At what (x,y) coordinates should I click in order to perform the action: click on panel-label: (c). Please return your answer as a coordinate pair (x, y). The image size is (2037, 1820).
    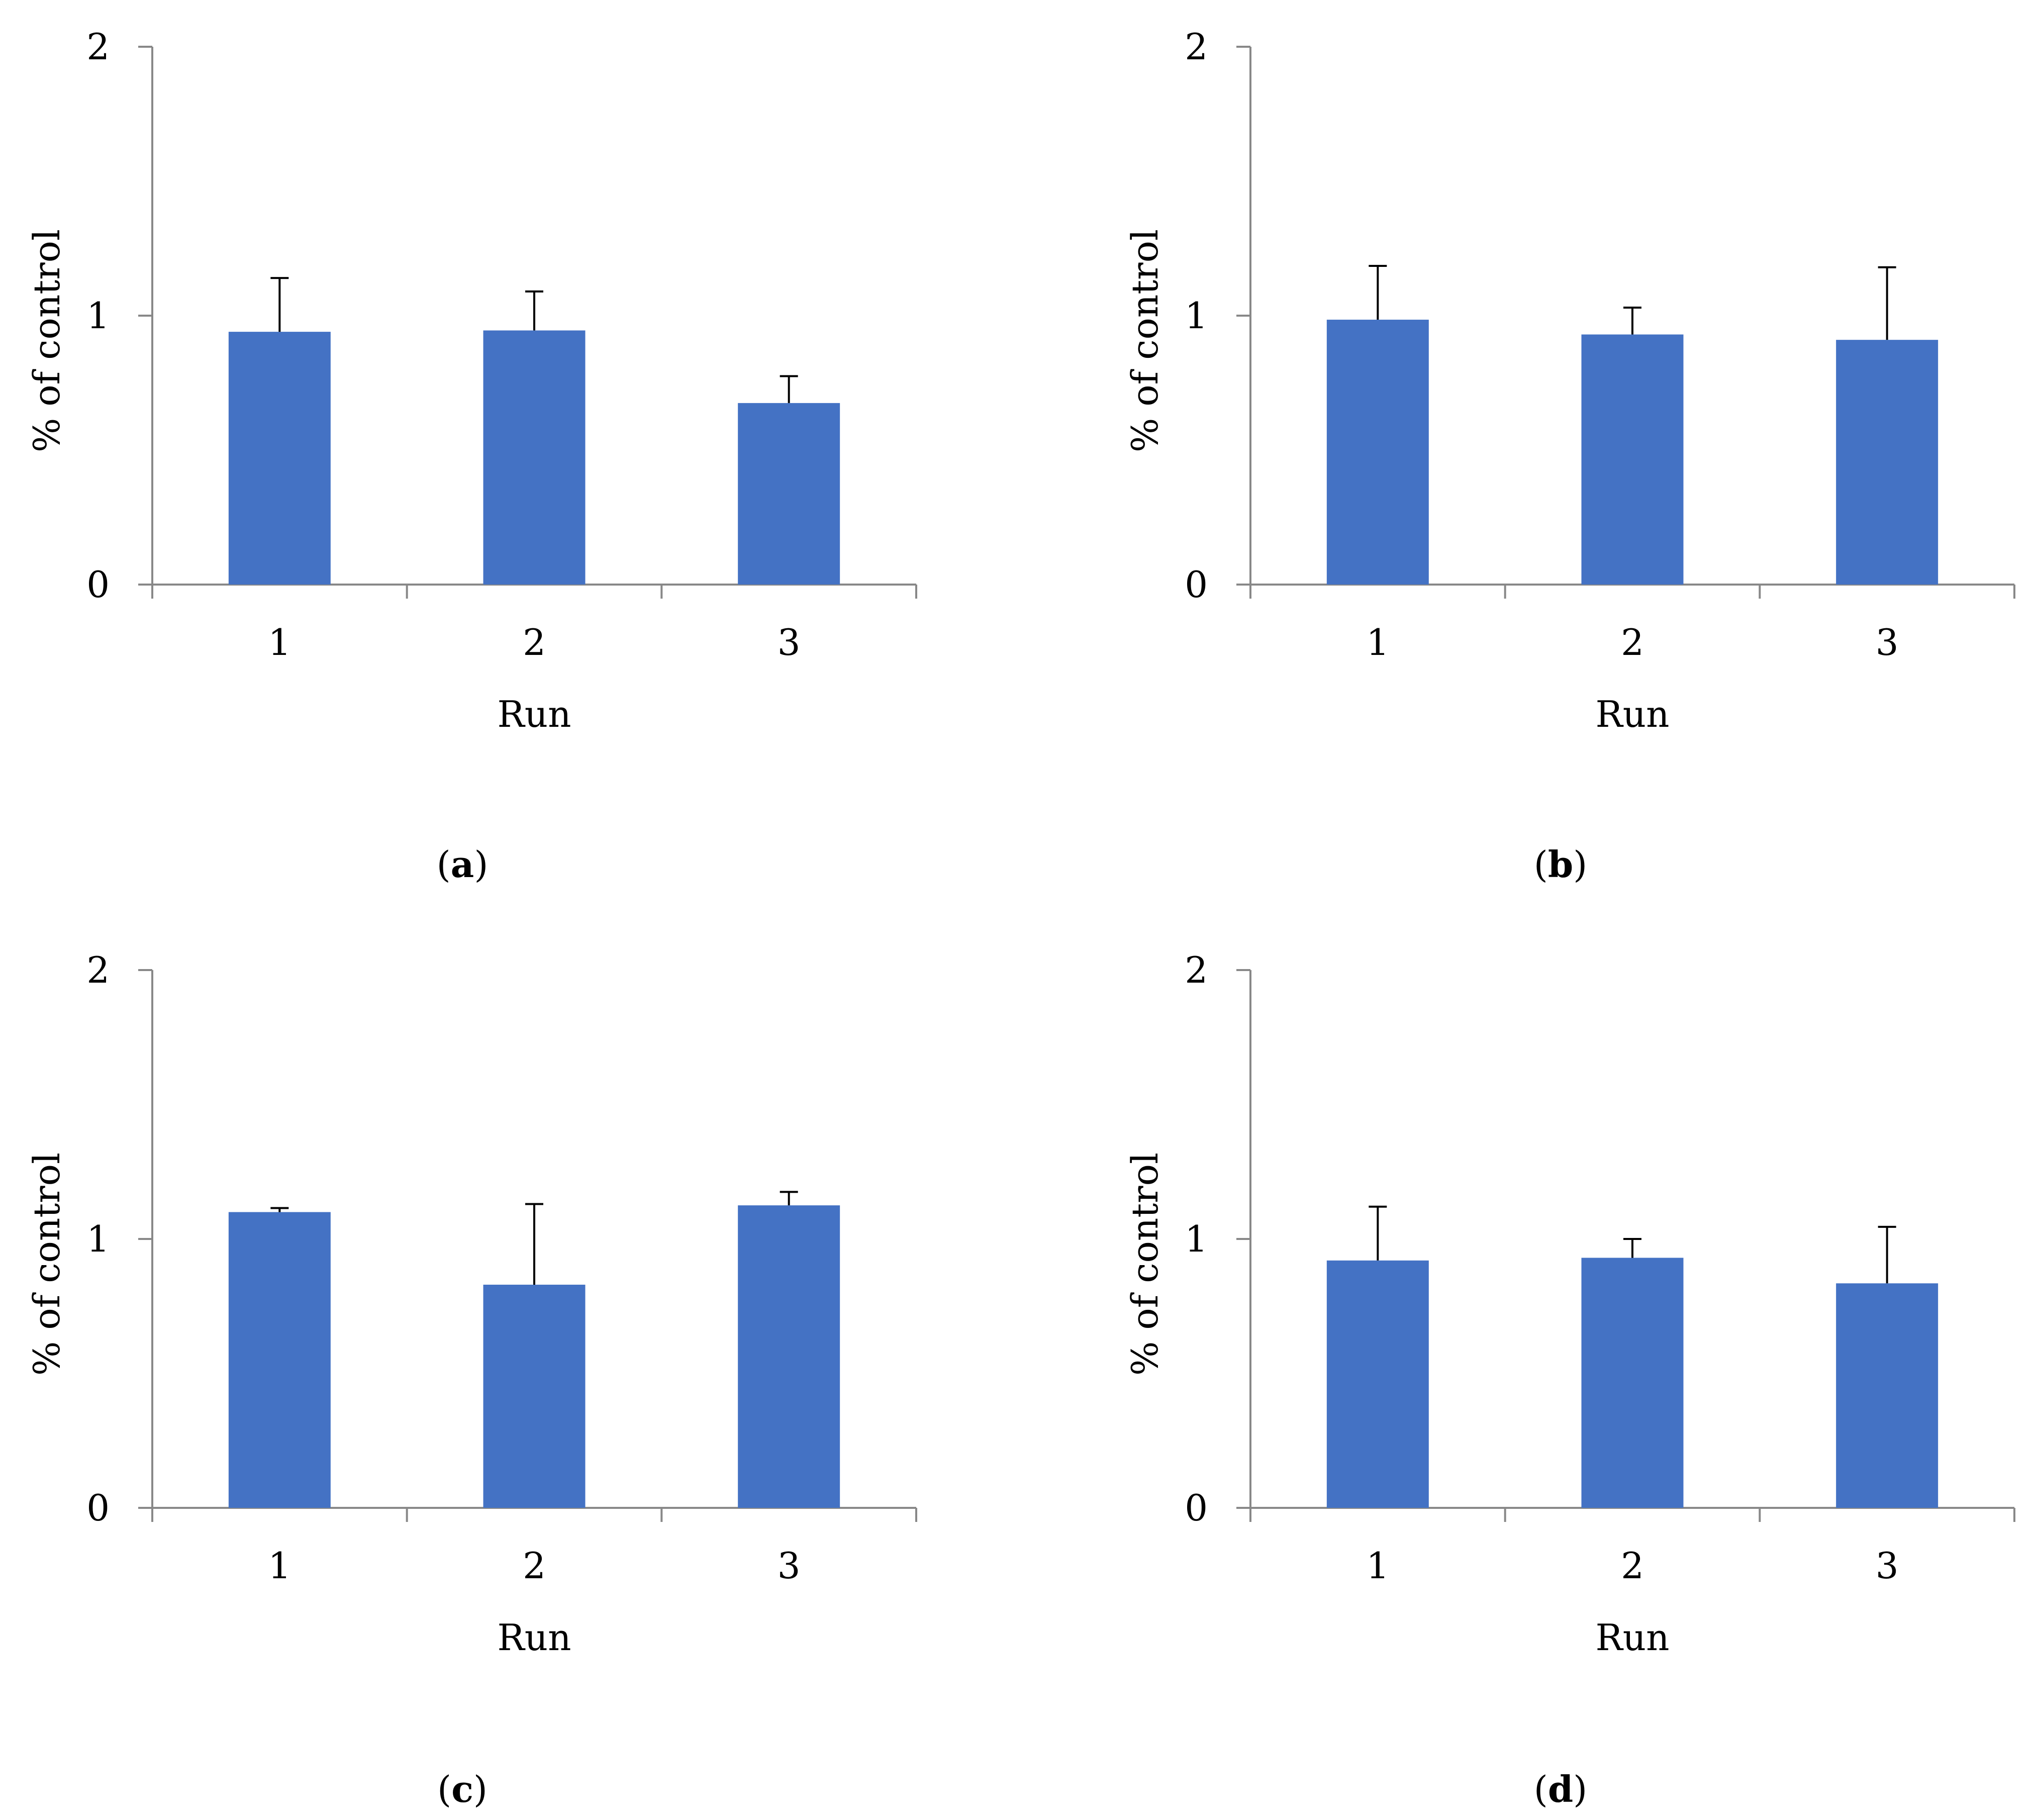
    Looking at the image, I should click on (462, 1789).